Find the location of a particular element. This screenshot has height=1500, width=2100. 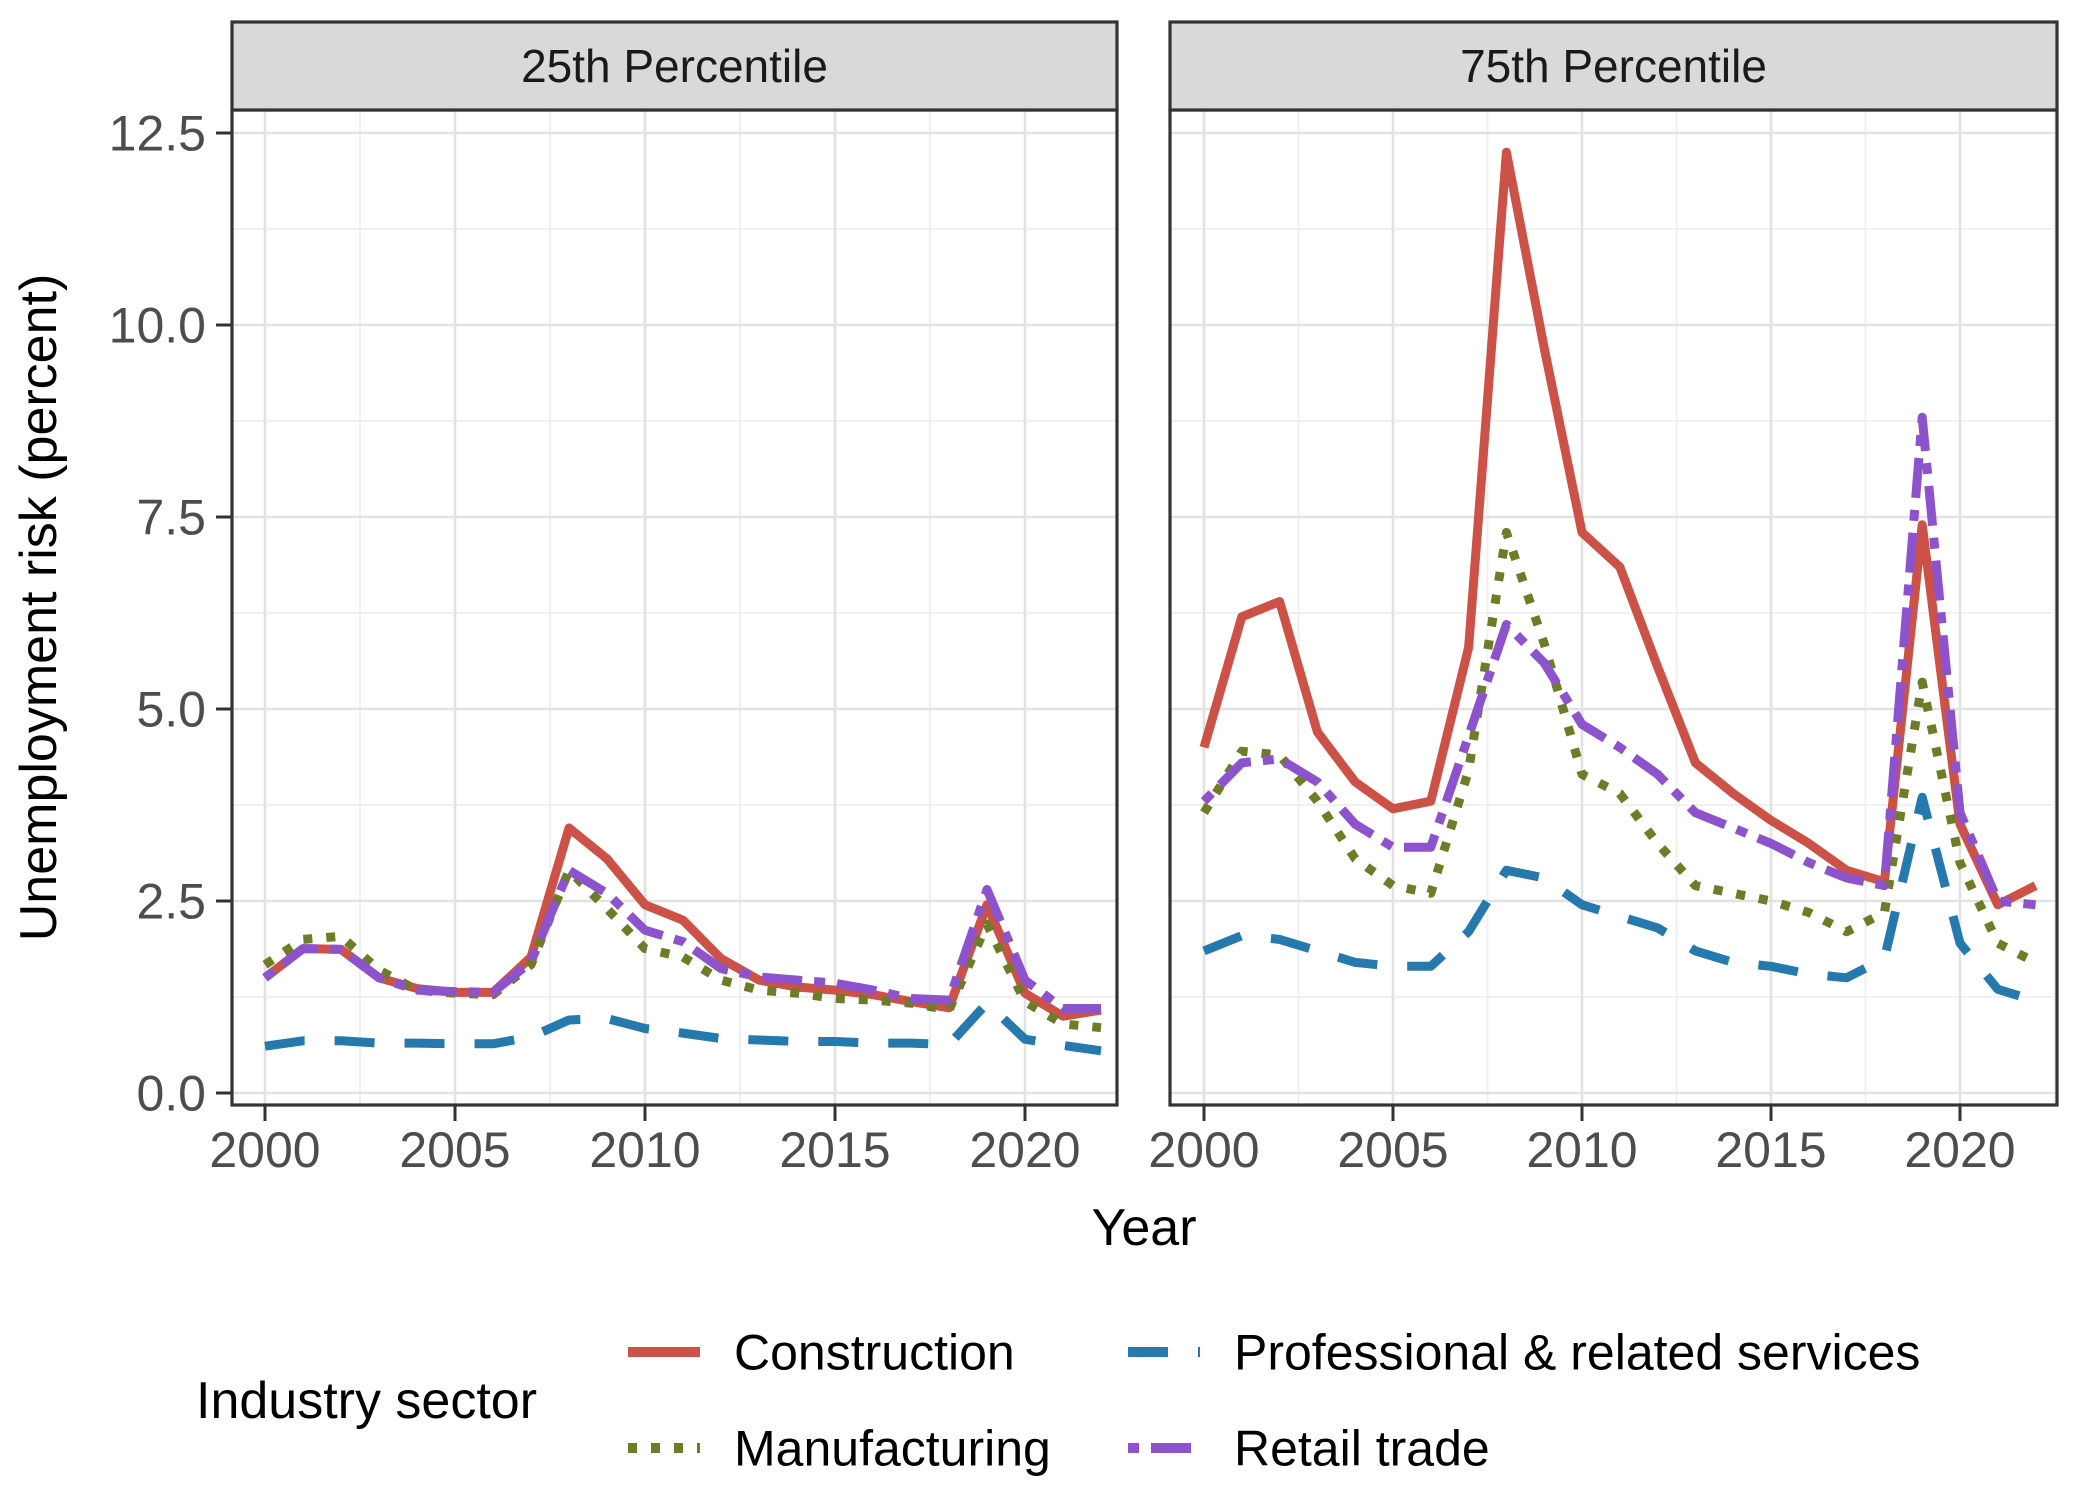

y-axis-title: Unemployment risk (percent) is located at coordinates (39, 608).